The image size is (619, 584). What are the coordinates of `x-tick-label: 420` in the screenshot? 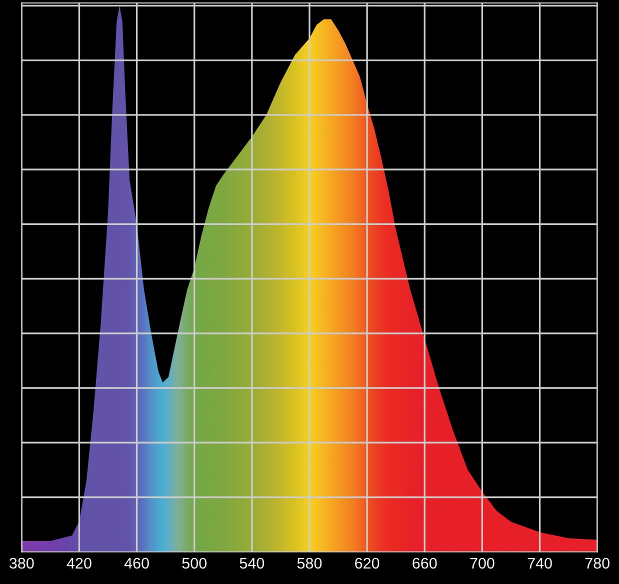 It's located at (79, 563).